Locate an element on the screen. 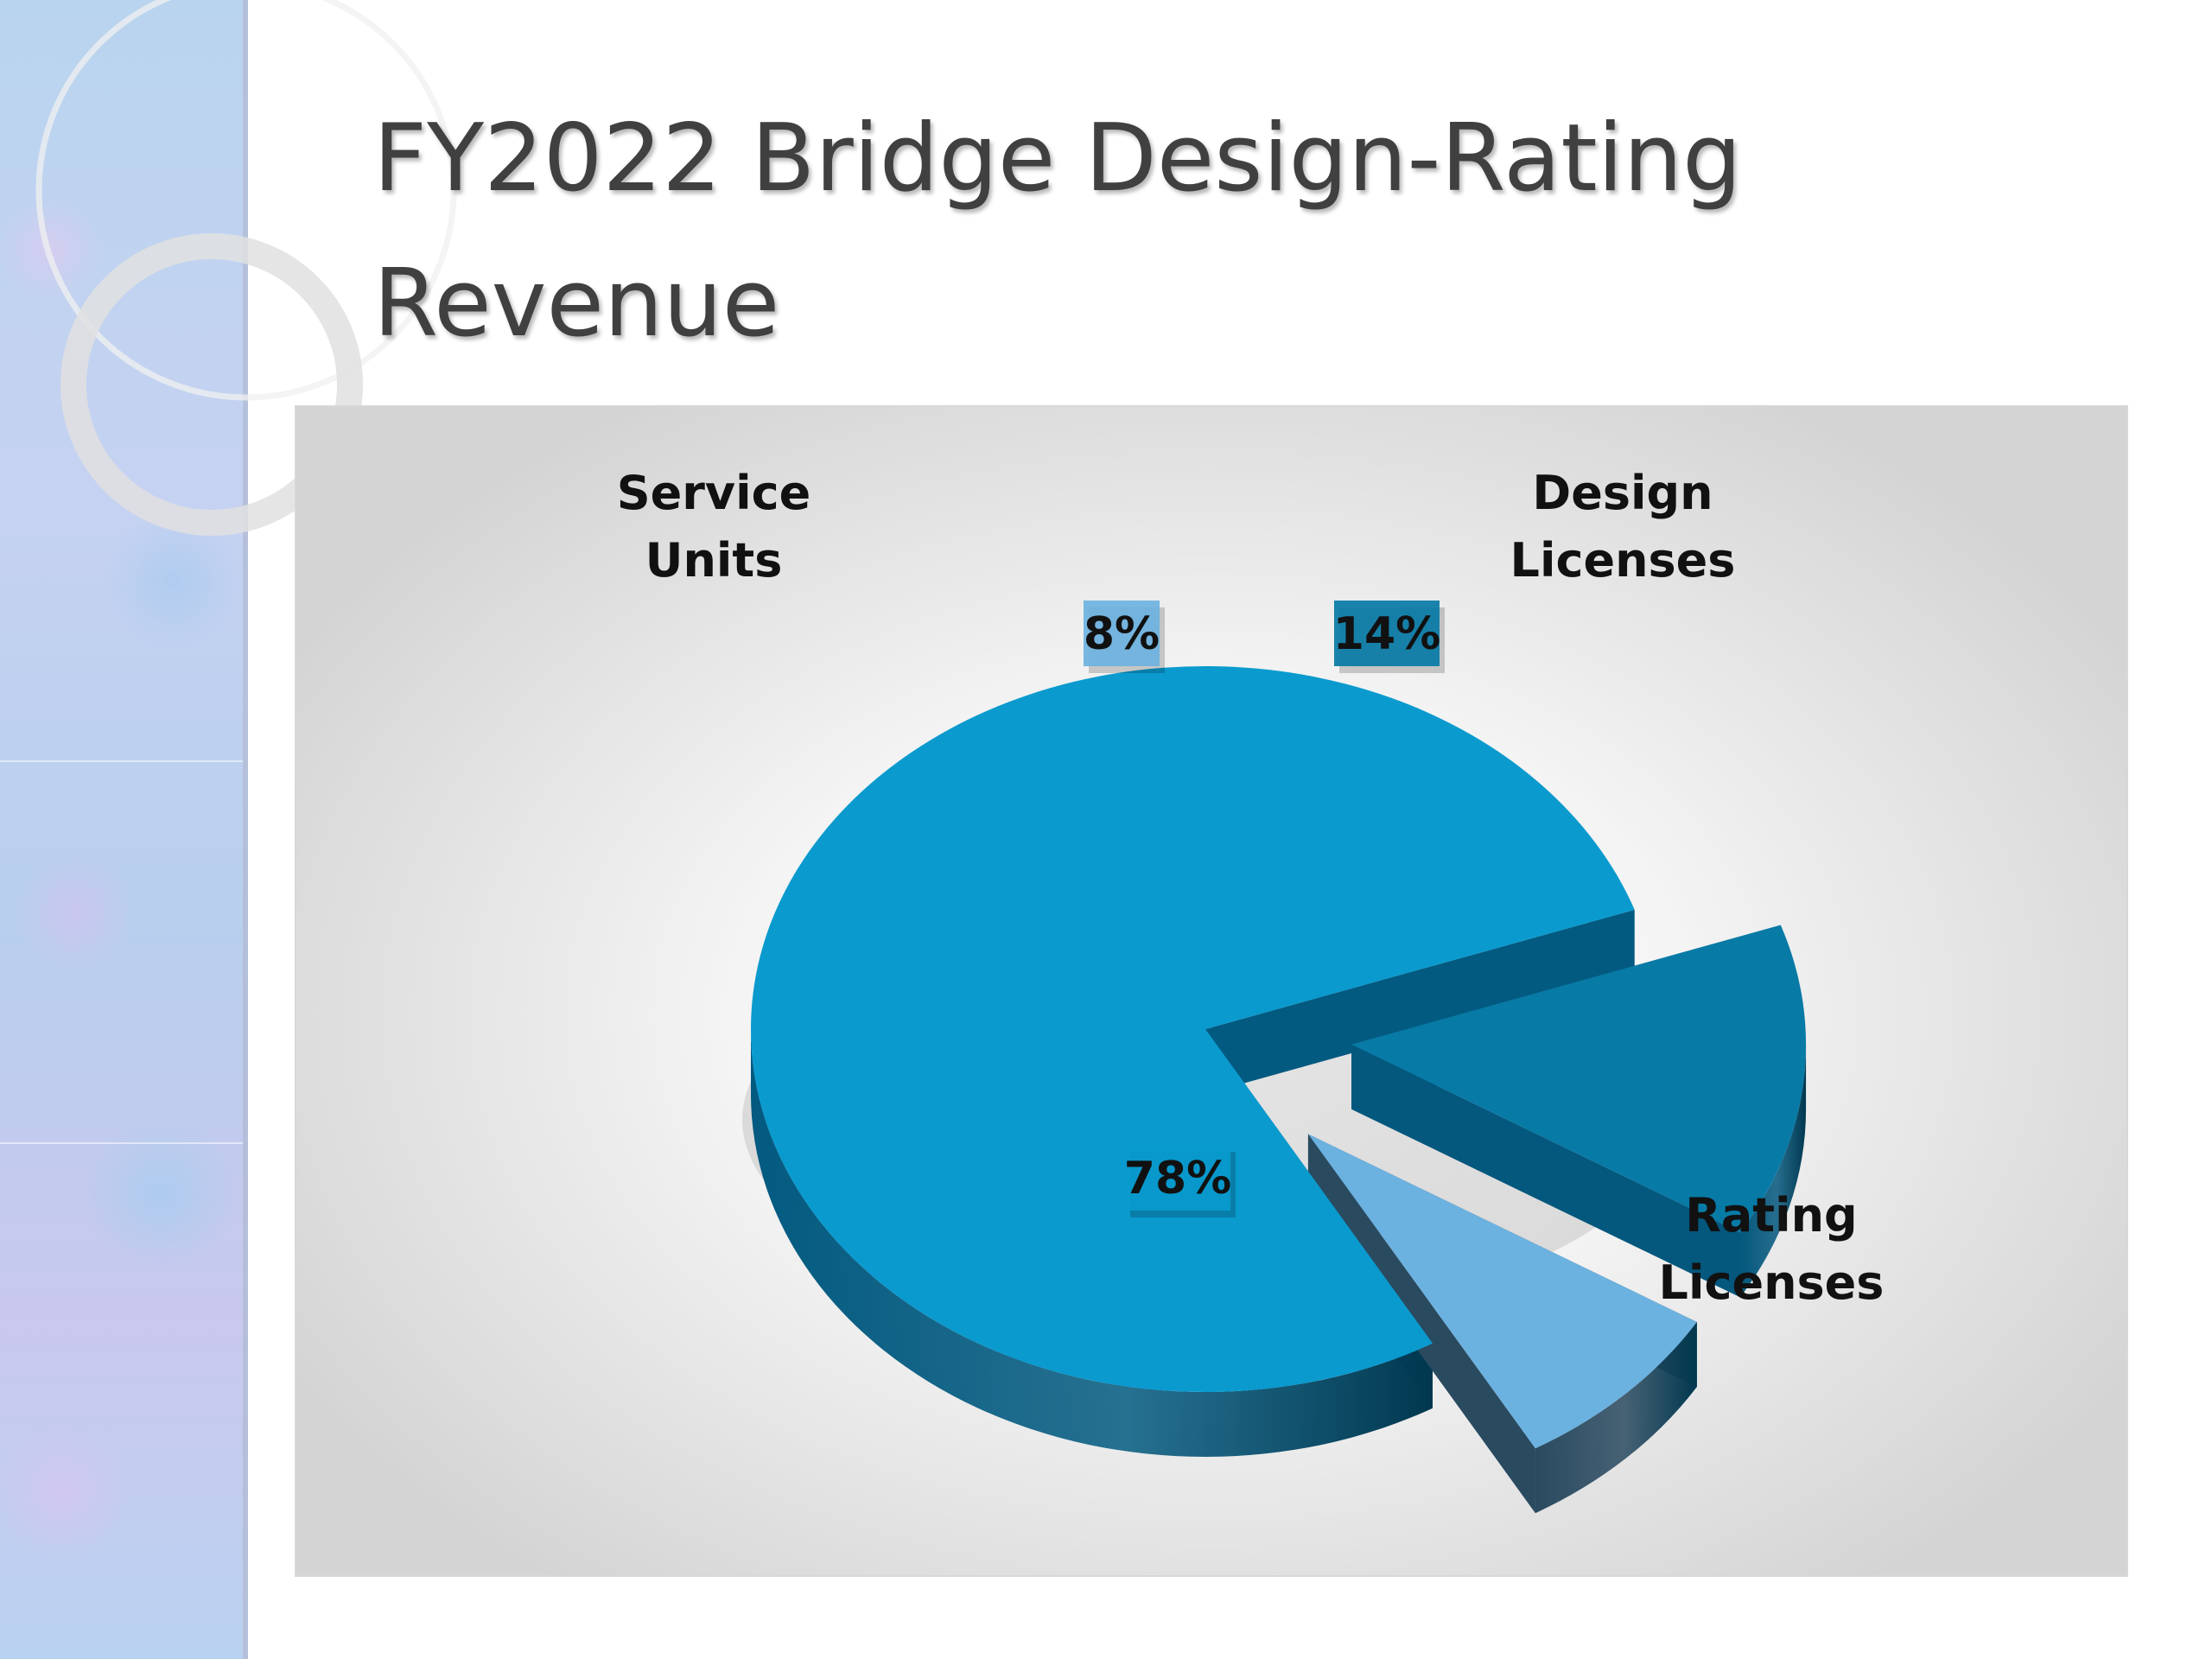  category-label-line-design-licenses: Design is located at coordinates (1622, 493).